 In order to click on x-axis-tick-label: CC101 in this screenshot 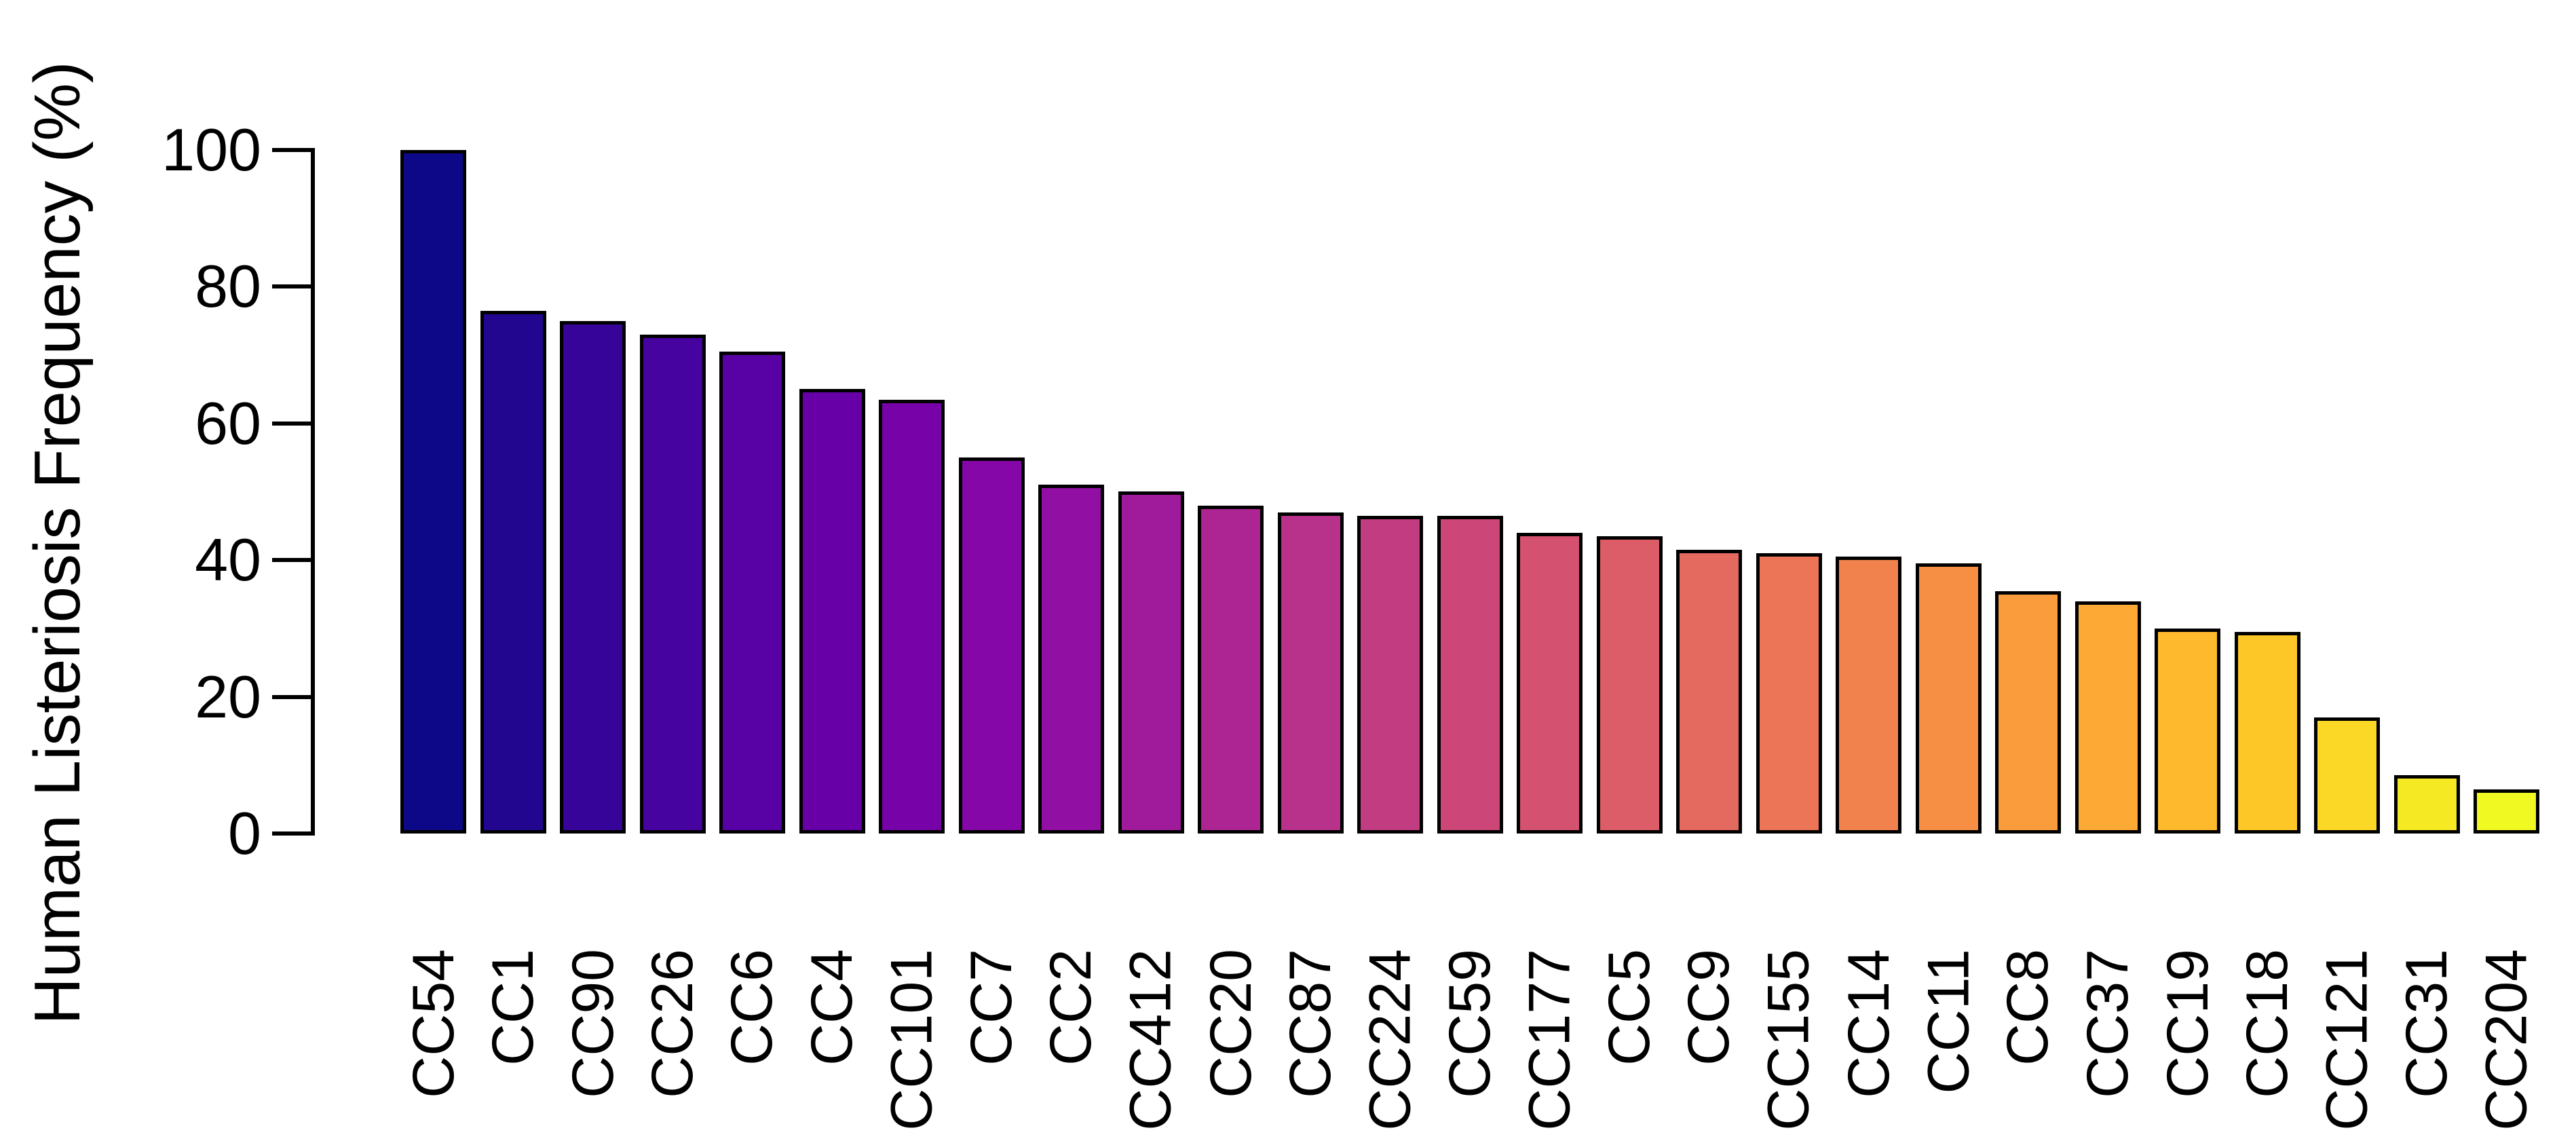, I will do `click(912, 1040)`.